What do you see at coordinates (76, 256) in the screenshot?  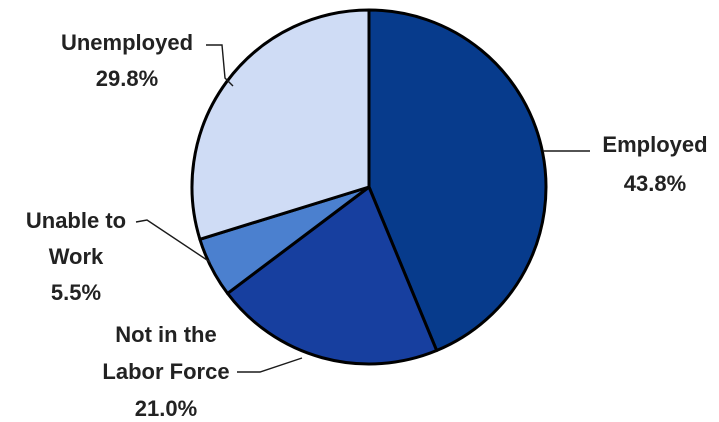 I see `slice-label-unable-to-work-line-2: Work` at bounding box center [76, 256].